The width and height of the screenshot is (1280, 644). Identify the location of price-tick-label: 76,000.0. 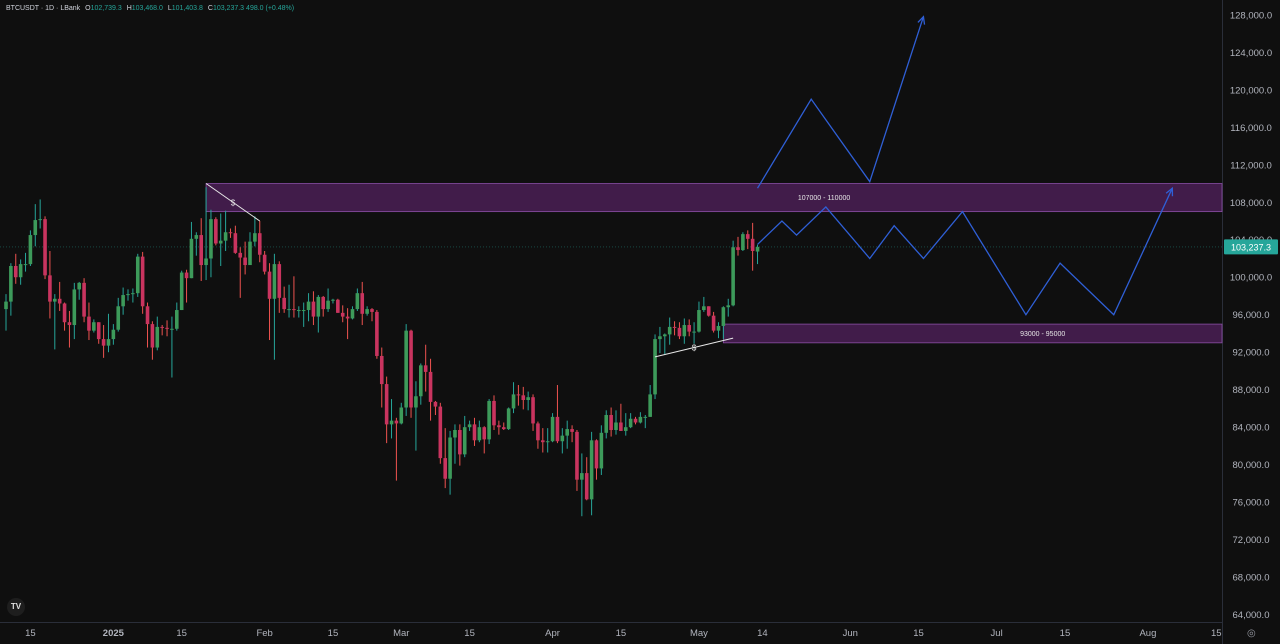
(1251, 503).